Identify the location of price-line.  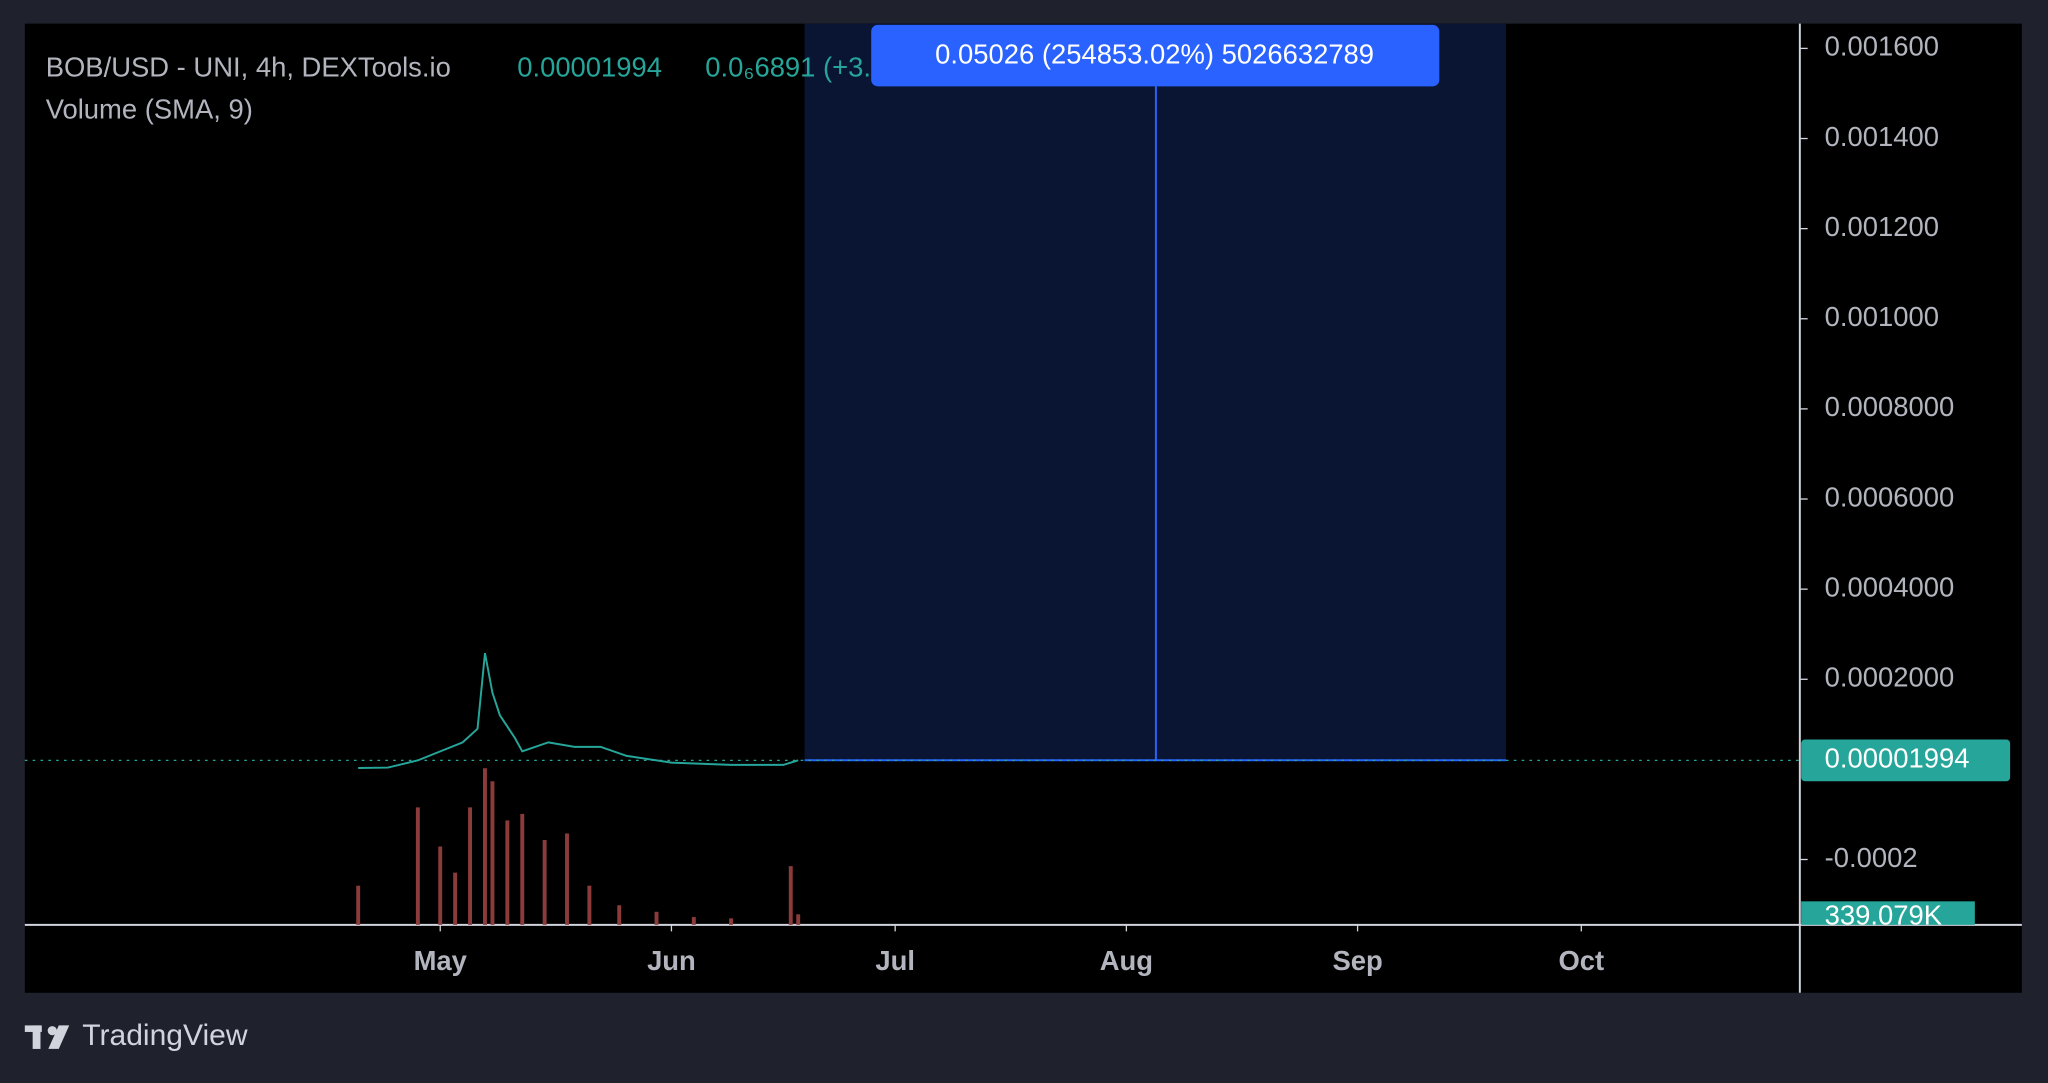
(578, 711).